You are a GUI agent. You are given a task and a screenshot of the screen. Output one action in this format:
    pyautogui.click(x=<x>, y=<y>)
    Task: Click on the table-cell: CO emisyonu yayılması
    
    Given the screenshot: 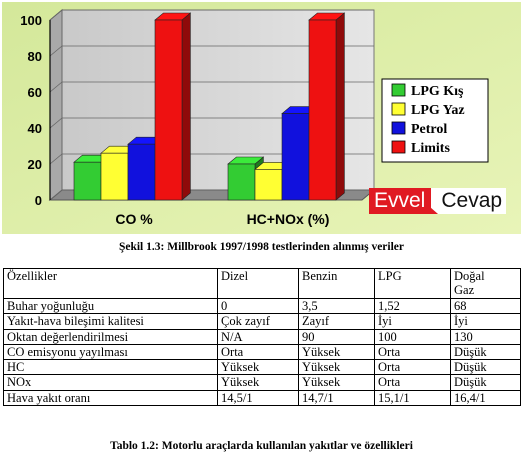 What is the action you would take?
    pyautogui.click(x=110, y=352)
    